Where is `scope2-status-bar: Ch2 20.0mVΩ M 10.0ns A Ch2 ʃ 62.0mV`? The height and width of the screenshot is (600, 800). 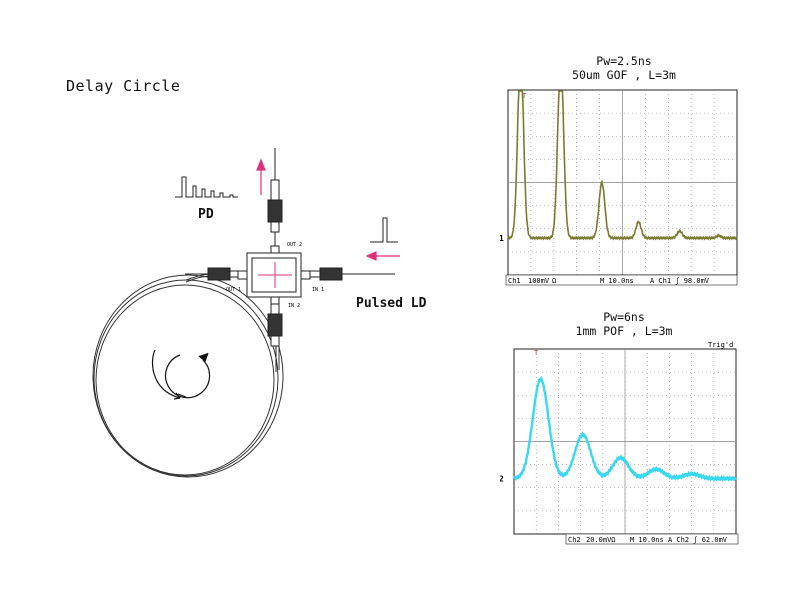
scope2-status-bar: Ch2 20.0mVΩ M 10.0ns A Ch2 ʃ 62.0mV is located at coordinates (652, 539).